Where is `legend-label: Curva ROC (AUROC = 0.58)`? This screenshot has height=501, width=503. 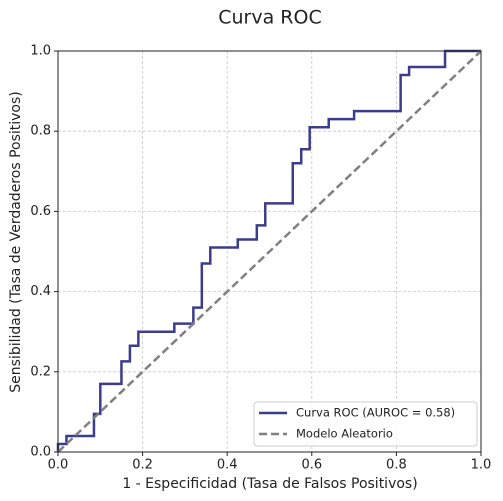 legend-label: Curva ROC (AUROC = 0.58) is located at coordinates (375, 413).